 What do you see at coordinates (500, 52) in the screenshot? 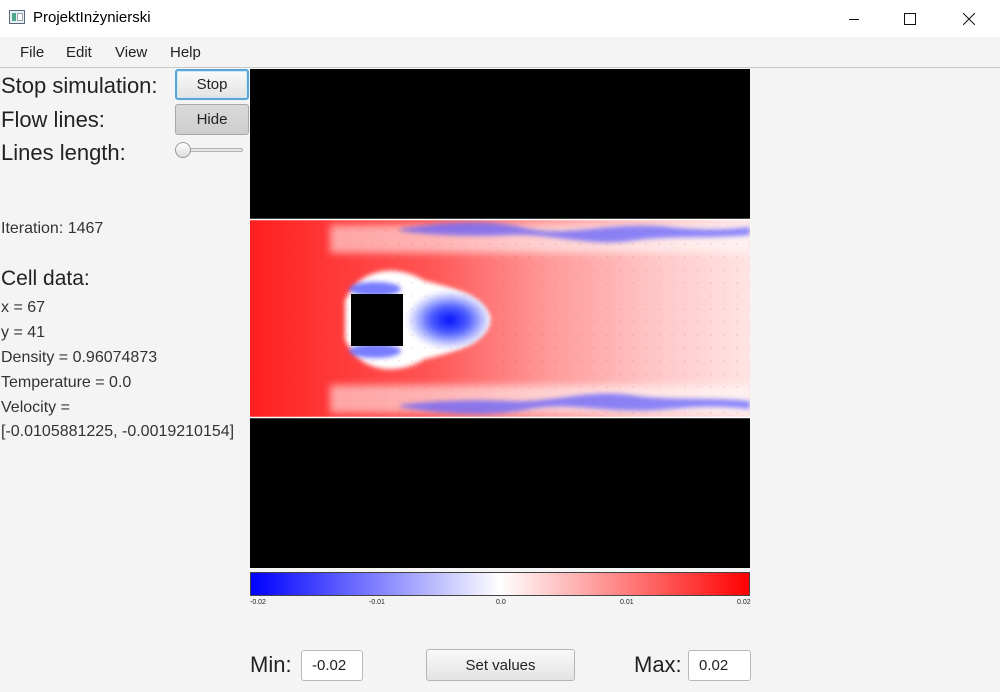
I see `menu-bar: File Edit View Help` at bounding box center [500, 52].